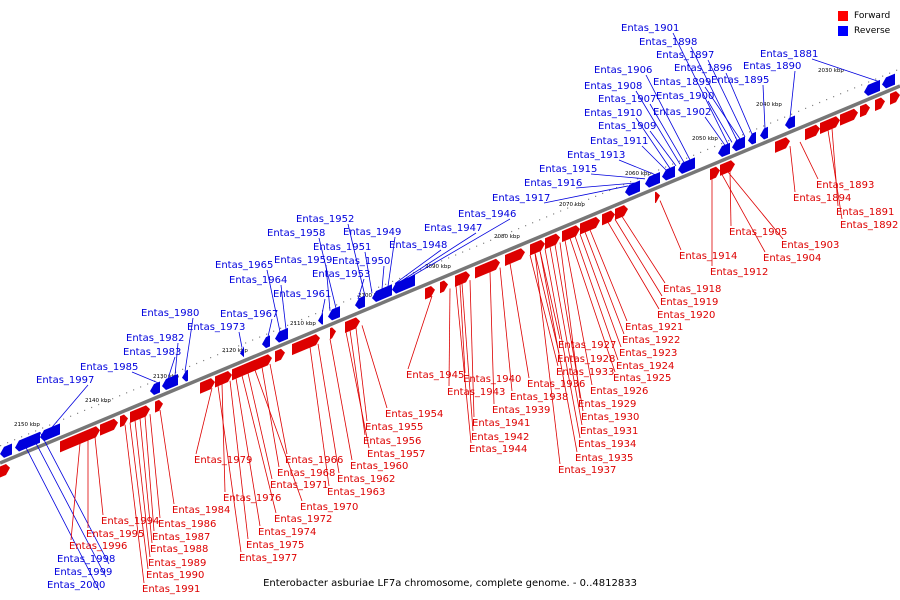 The image size is (900, 600). I want to click on gene-label: Entas_1890, so click(772, 66).